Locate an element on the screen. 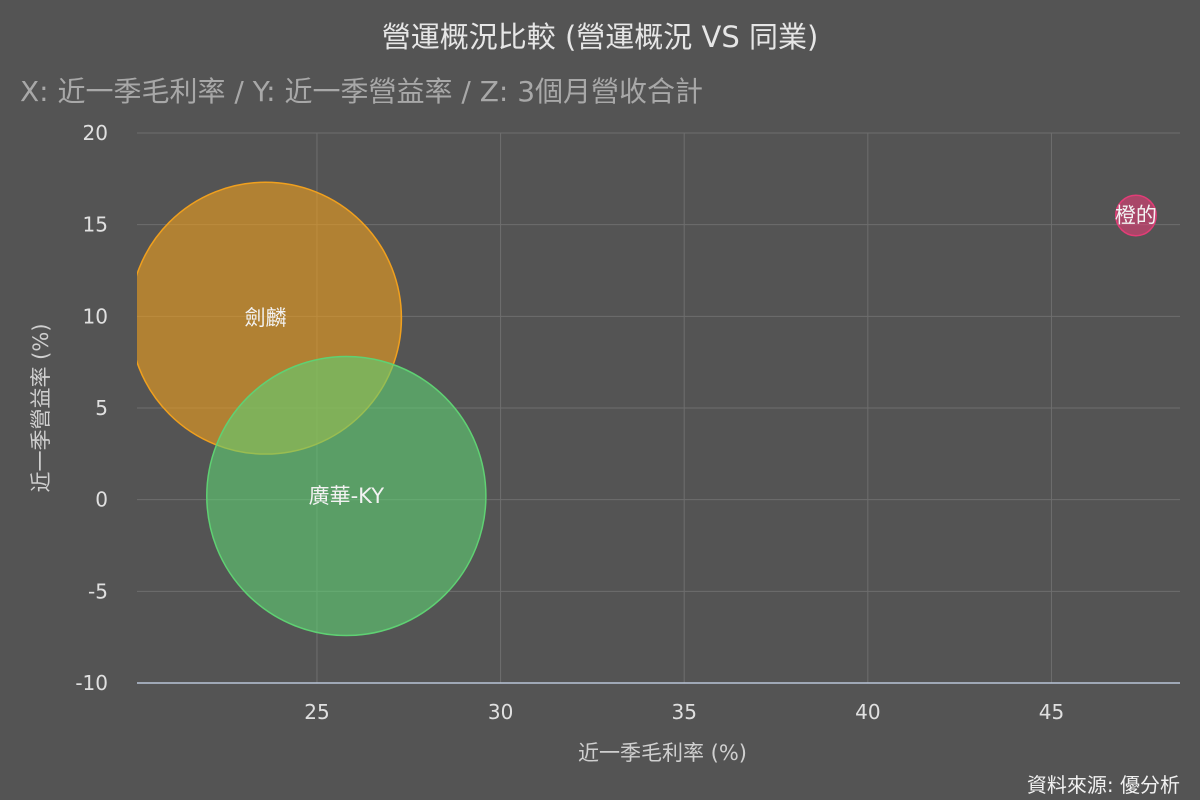  bubble-label: 劍麟 is located at coordinates (266, 318).